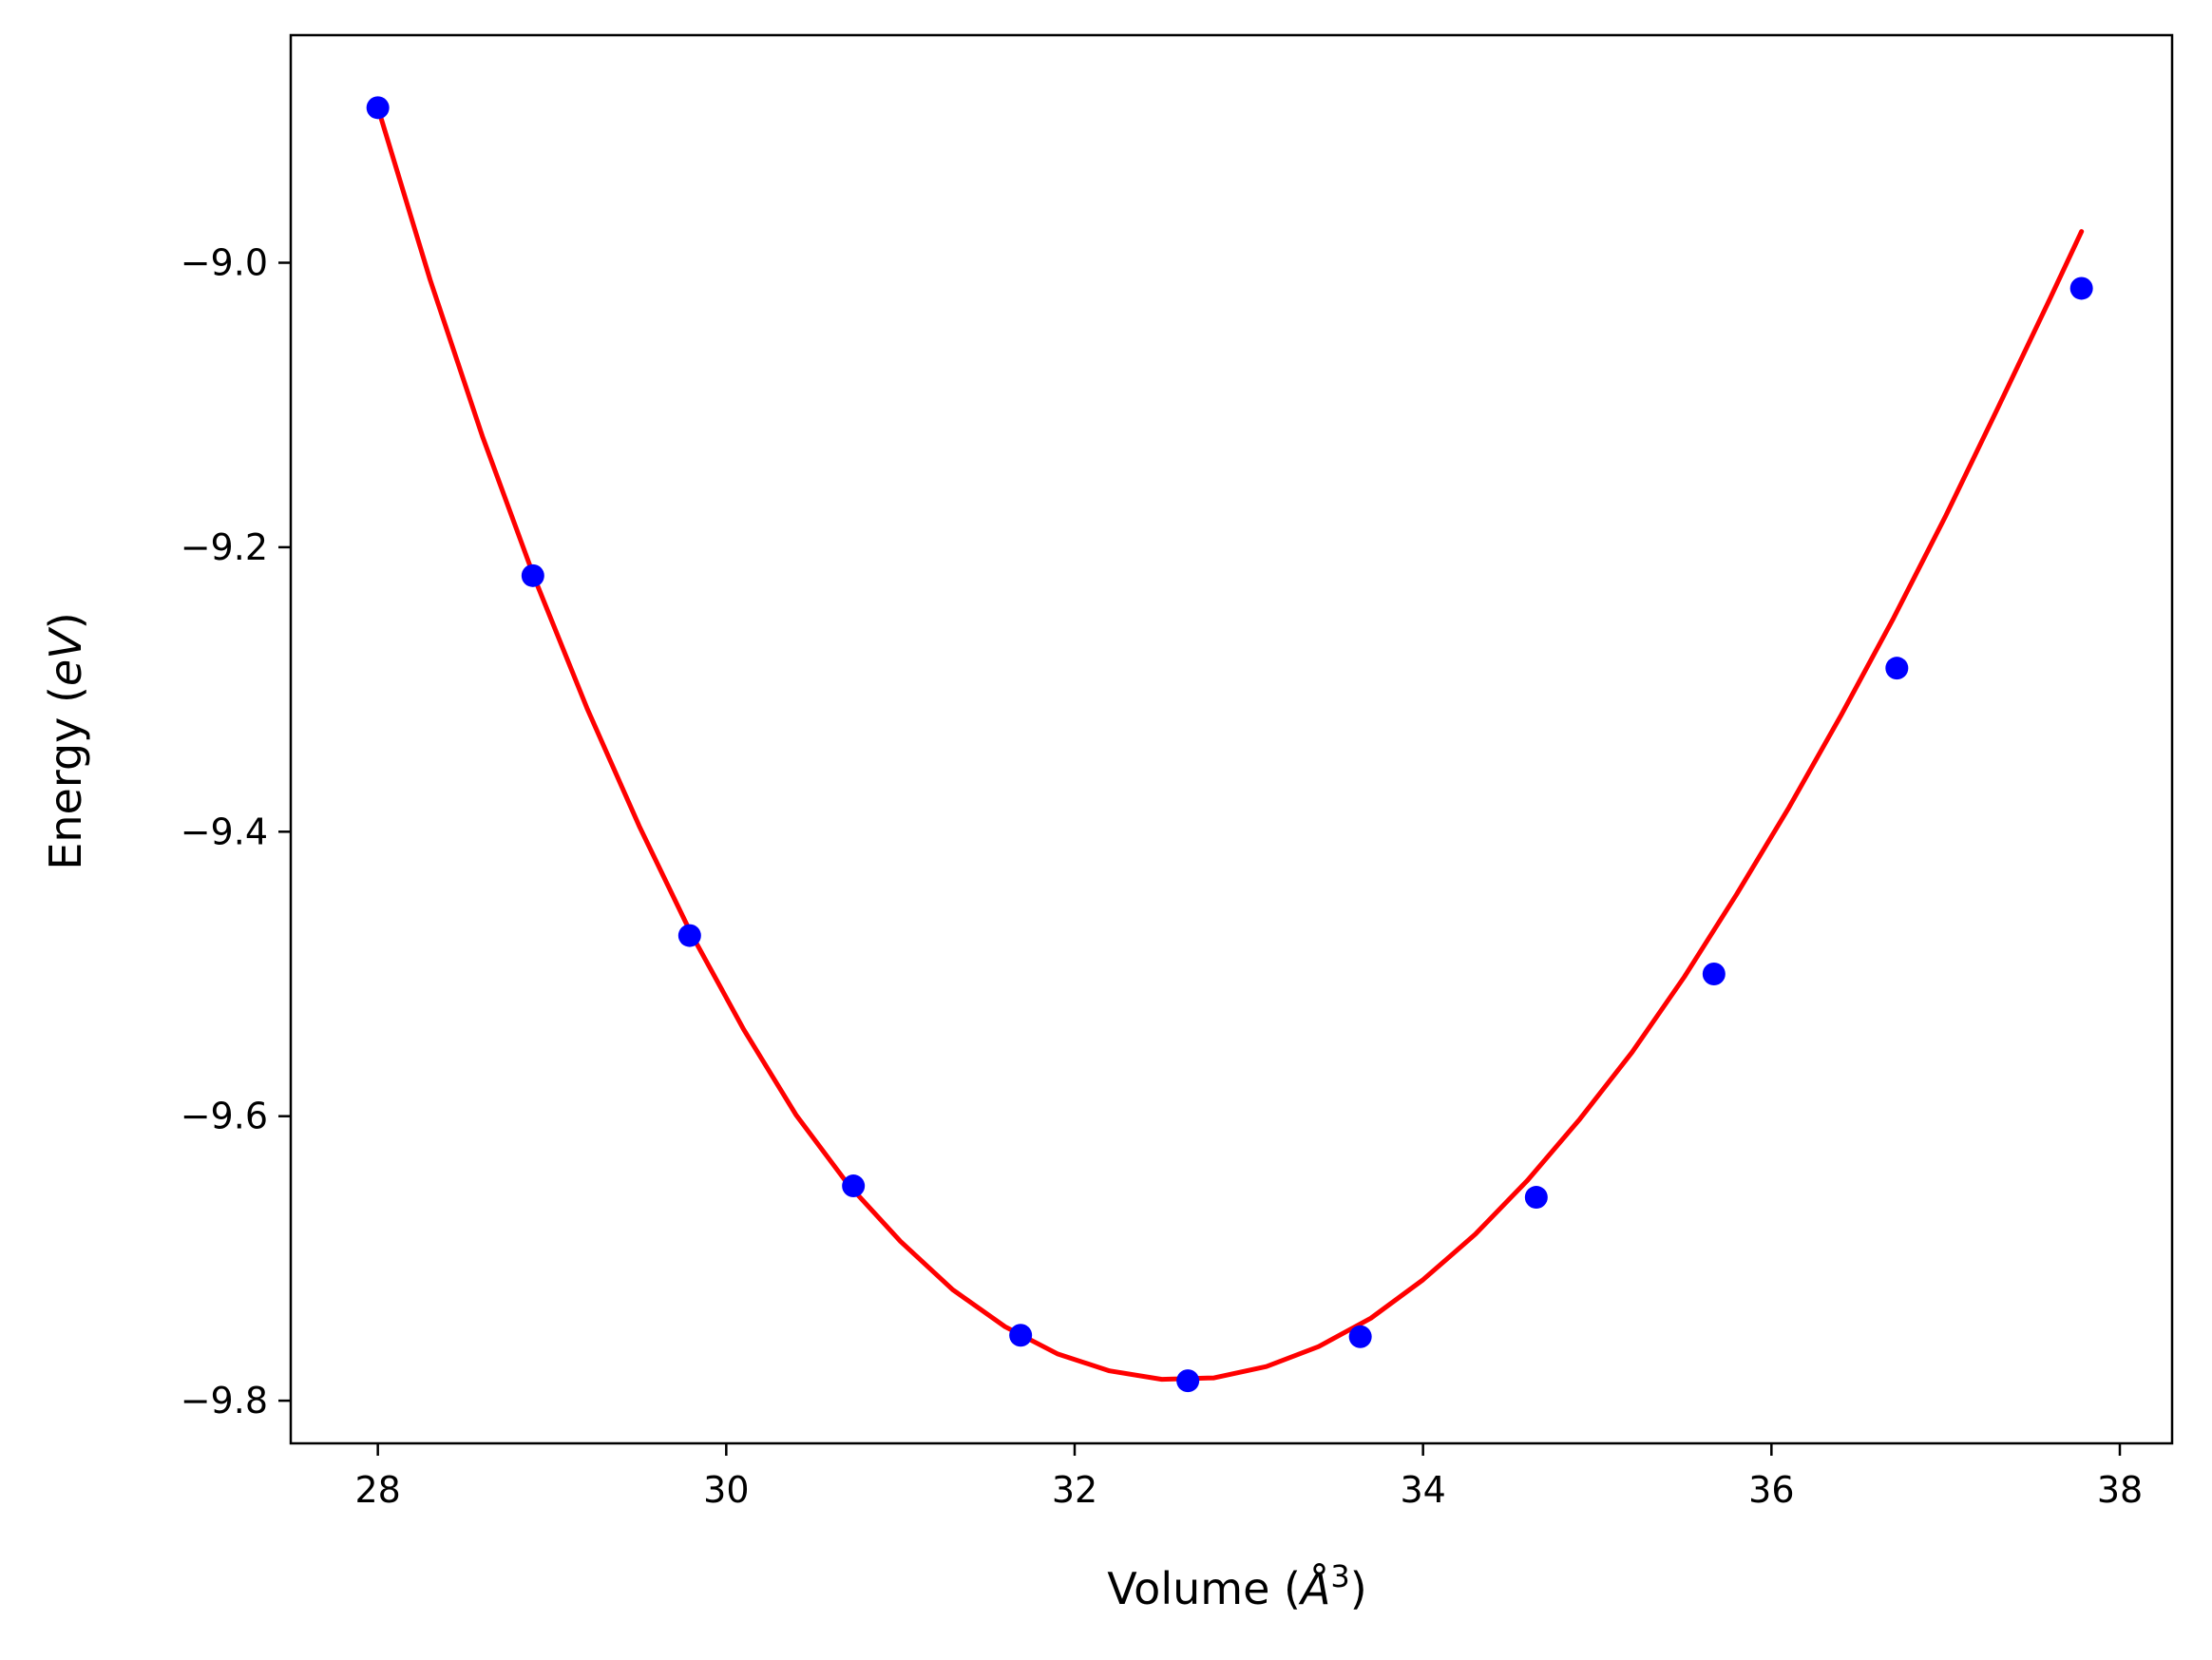  What do you see at coordinates (65, 740) in the screenshot?
I see `y-axis-label: Energy (eV)` at bounding box center [65, 740].